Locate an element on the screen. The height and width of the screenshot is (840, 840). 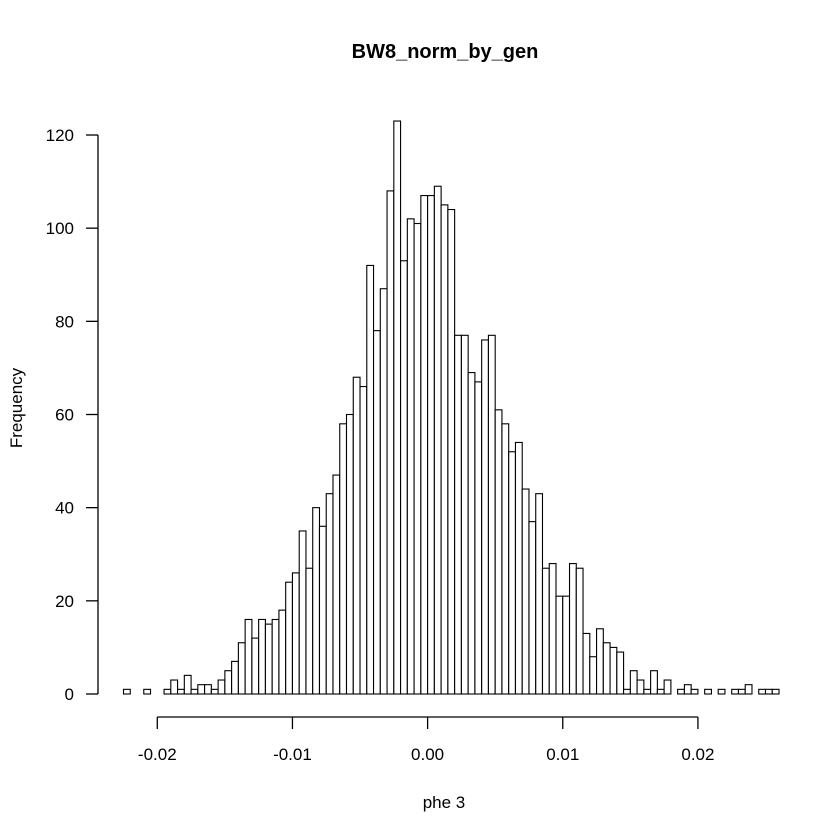
x-tick-label: 0.00 is located at coordinates (427, 754).